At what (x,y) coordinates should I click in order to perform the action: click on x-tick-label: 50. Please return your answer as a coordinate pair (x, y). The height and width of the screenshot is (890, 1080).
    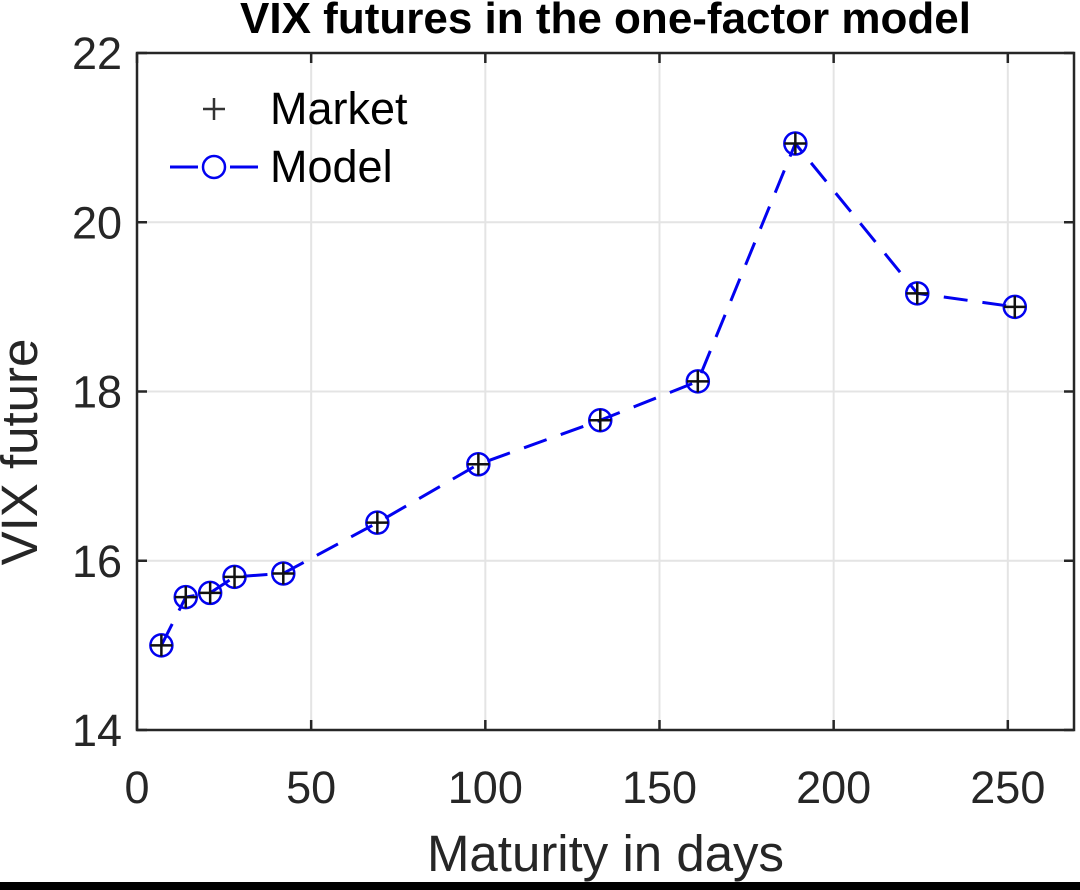
    Looking at the image, I should click on (311, 787).